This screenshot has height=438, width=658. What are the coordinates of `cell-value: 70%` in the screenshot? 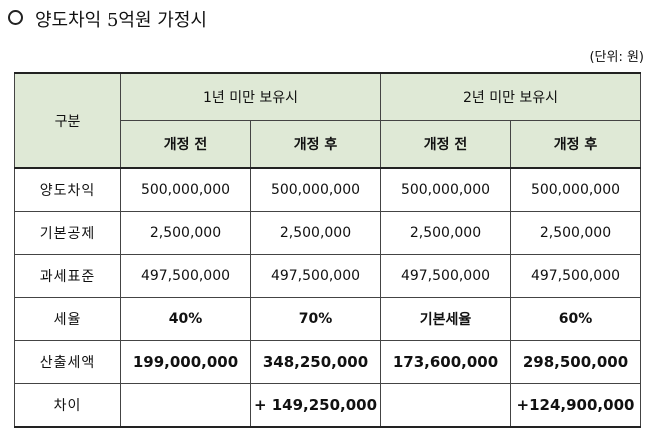 It's located at (315, 319).